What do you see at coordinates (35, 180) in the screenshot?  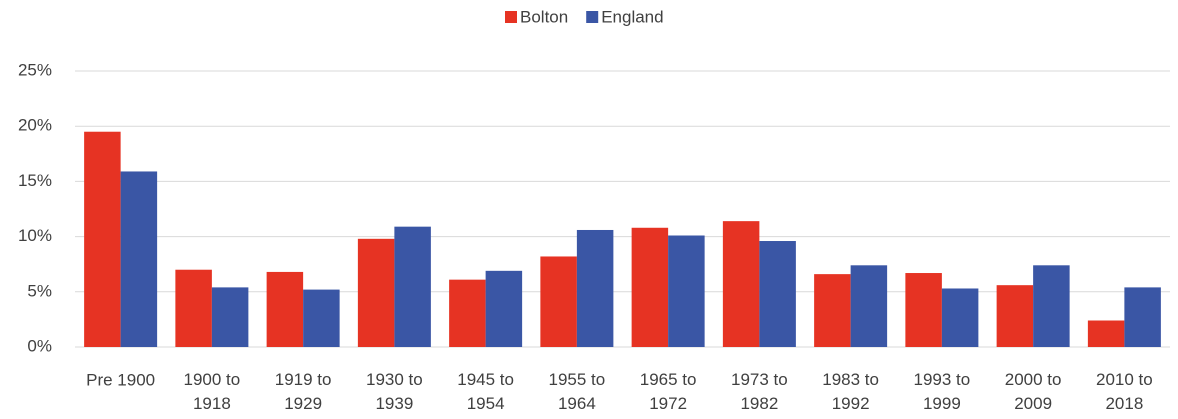 I see `y-tick-label: 15%` at bounding box center [35, 180].